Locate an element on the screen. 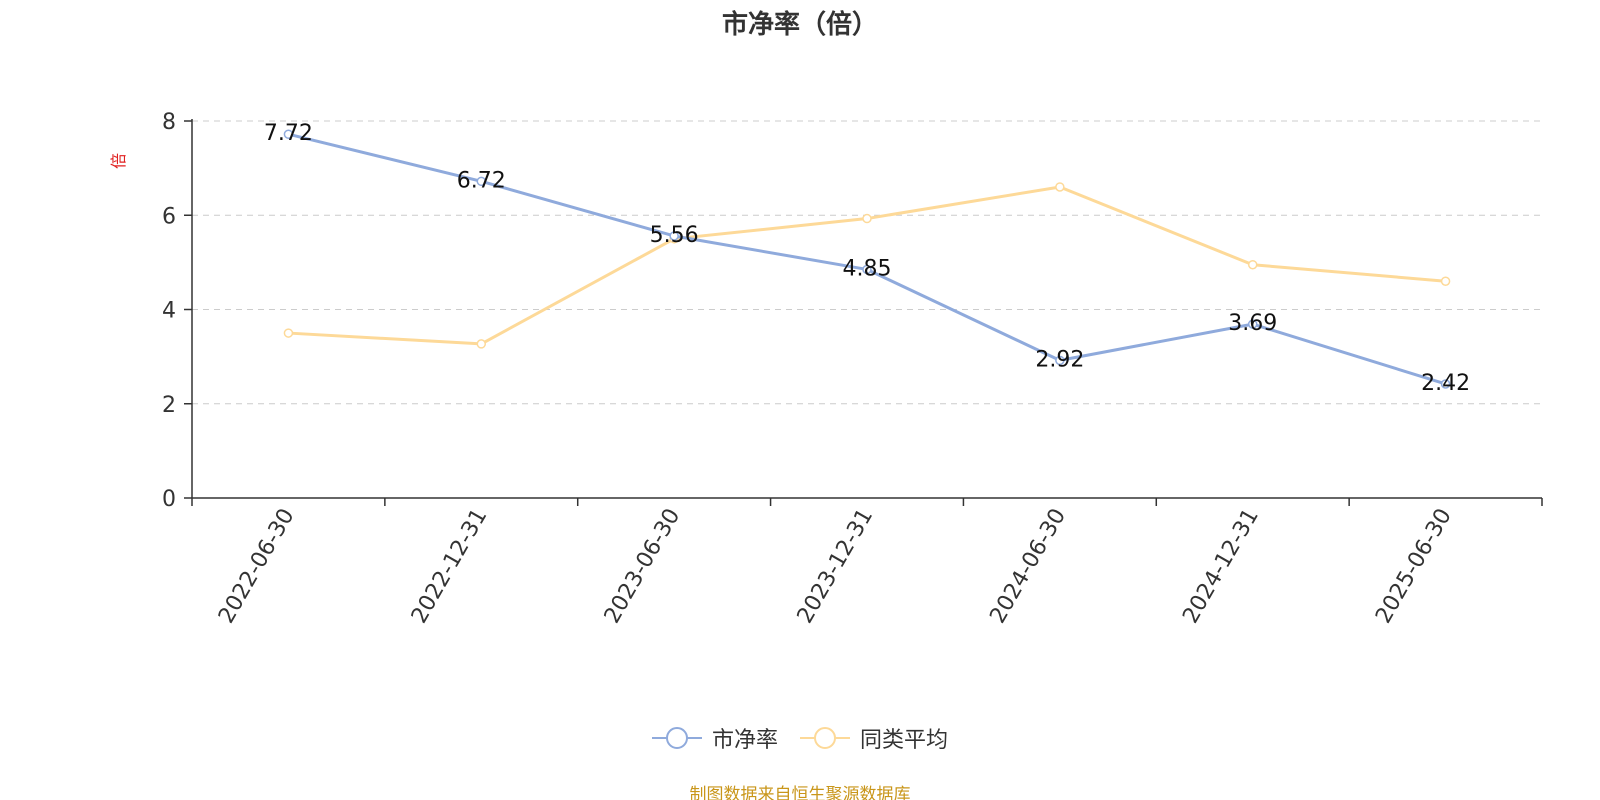 This screenshot has width=1600, height=800. legend-item-peer-average: 同类平均 is located at coordinates (874, 738).